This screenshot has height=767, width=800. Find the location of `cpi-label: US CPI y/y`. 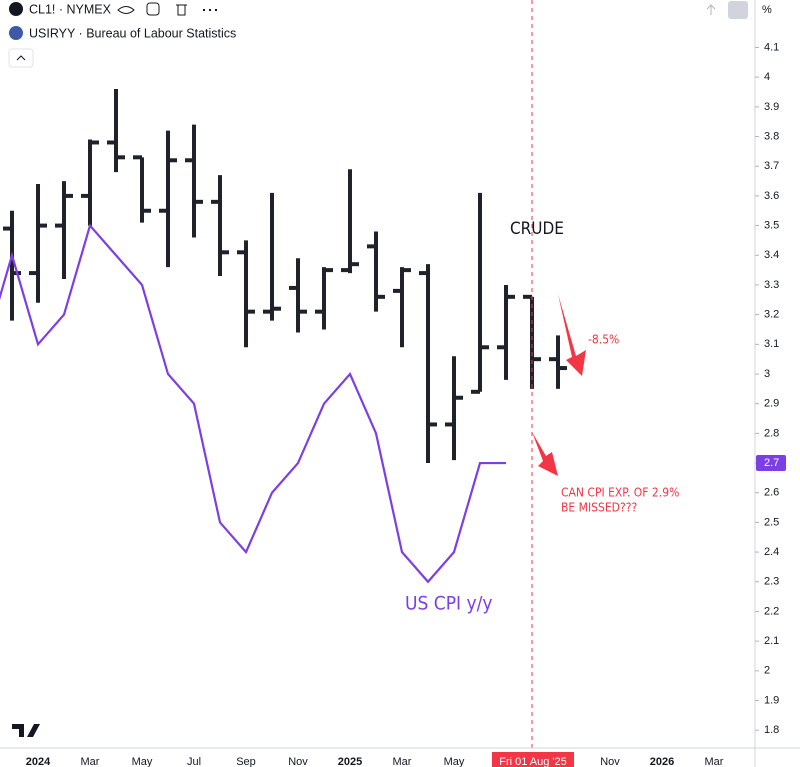

cpi-label: US CPI y/y is located at coordinates (449, 604).